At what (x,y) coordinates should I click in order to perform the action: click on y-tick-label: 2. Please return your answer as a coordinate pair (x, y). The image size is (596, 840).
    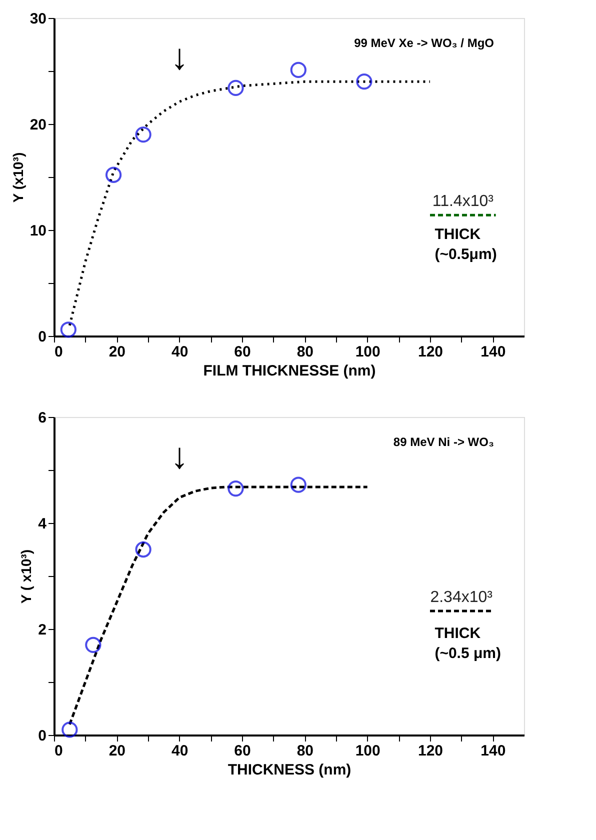
    Looking at the image, I should click on (42, 630).